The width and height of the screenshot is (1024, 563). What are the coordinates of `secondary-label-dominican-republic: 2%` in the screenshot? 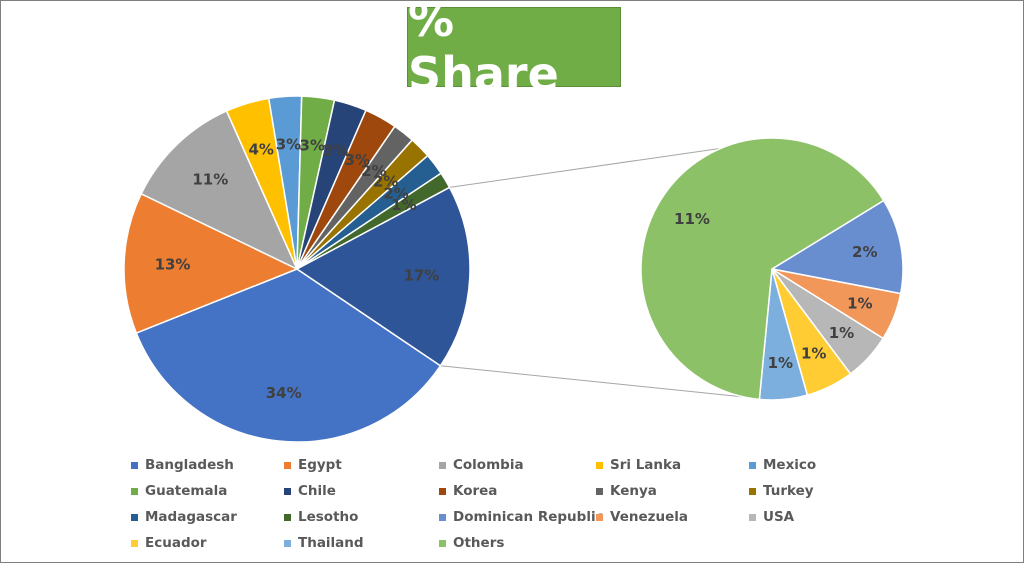 It's located at (864, 252).